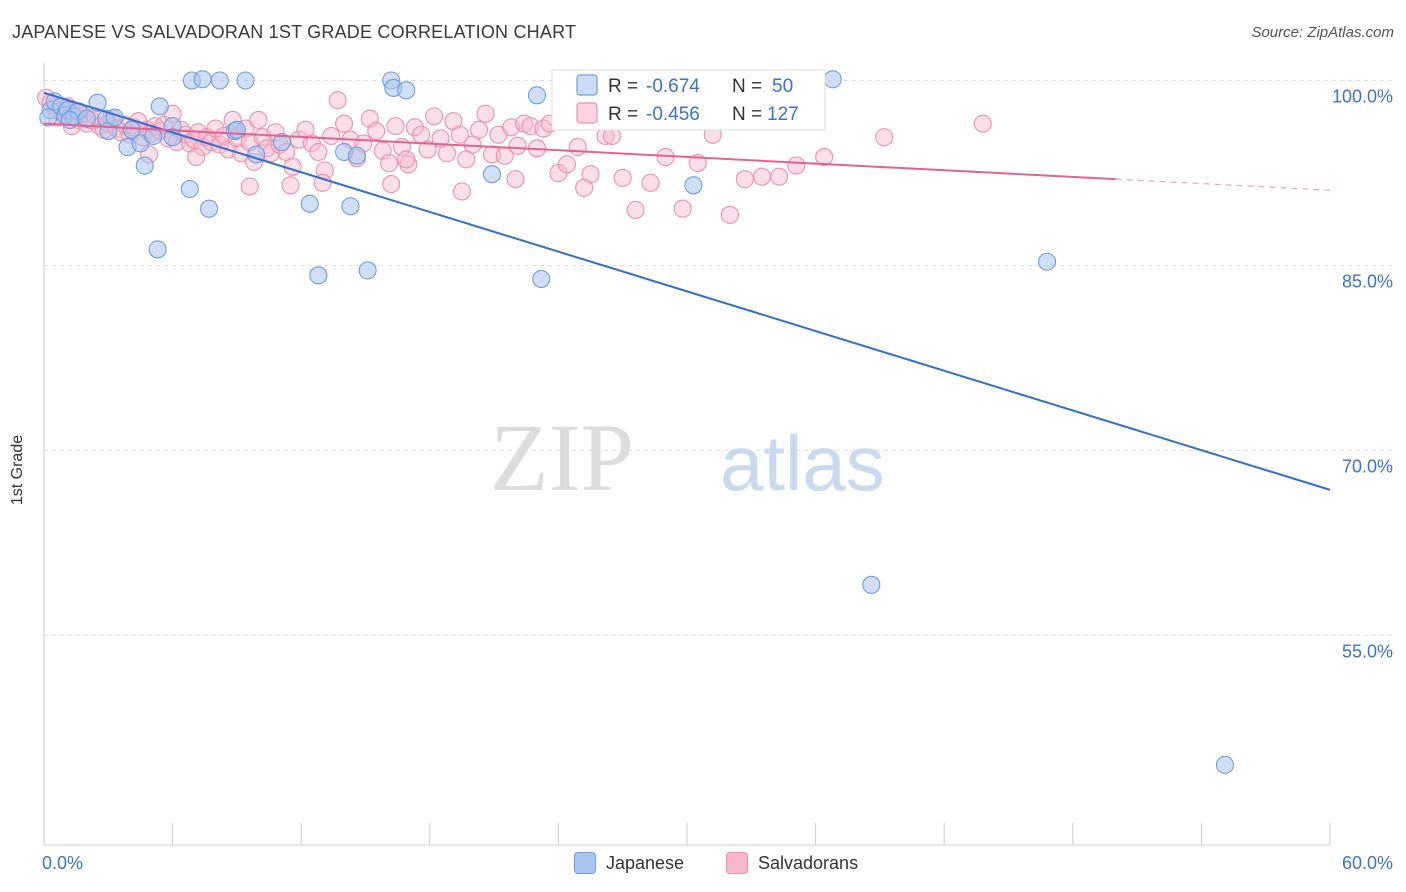 The image size is (1406, 892). I want to click on watermark-zip: ZIP, so click(562, 457).